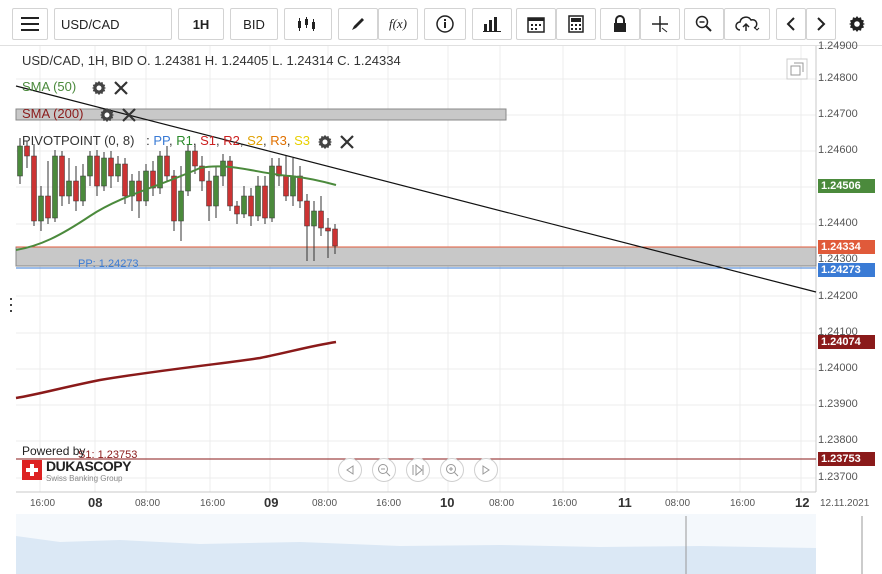 The image size is (882, 574). Describe the element at coordinates (821, 24) in the screenshot. I see `next-button` at that location.